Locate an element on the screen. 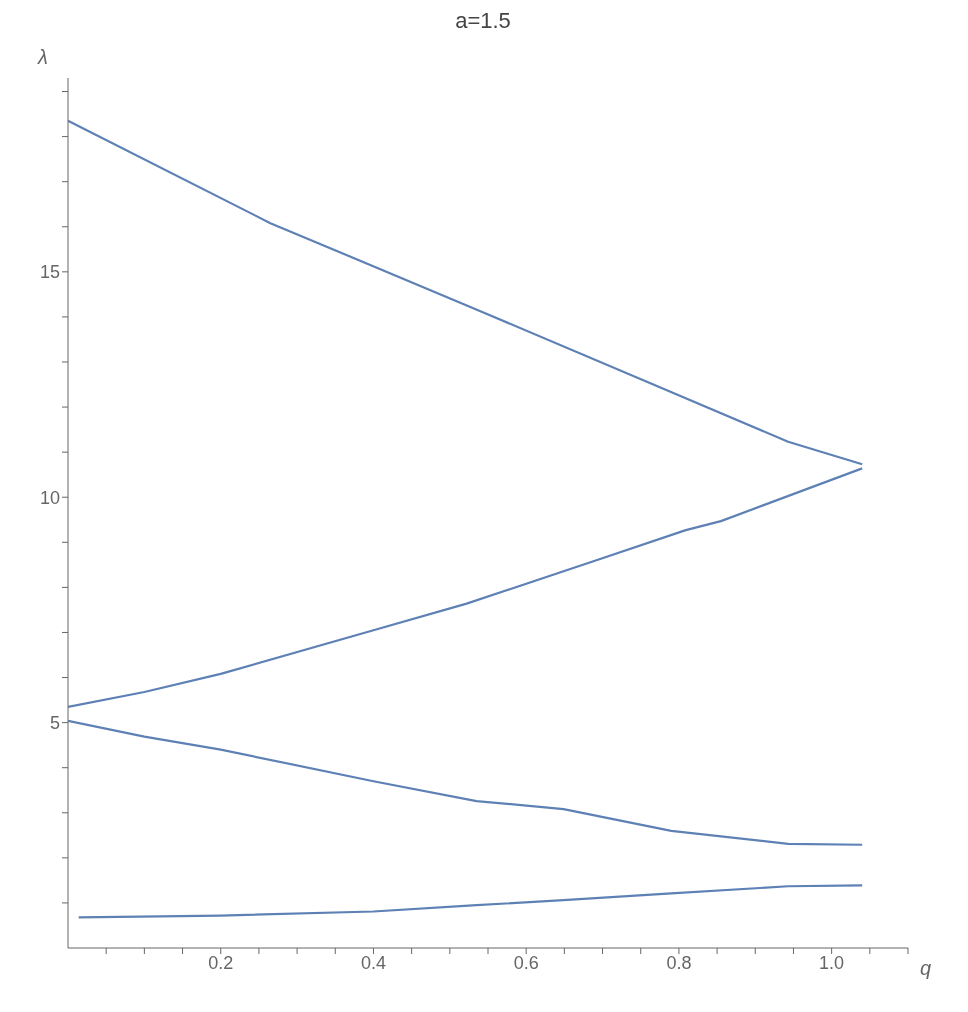 The image size is (968, 1012). x-tick-label: 0.6 is located at coordinates (526, 962).